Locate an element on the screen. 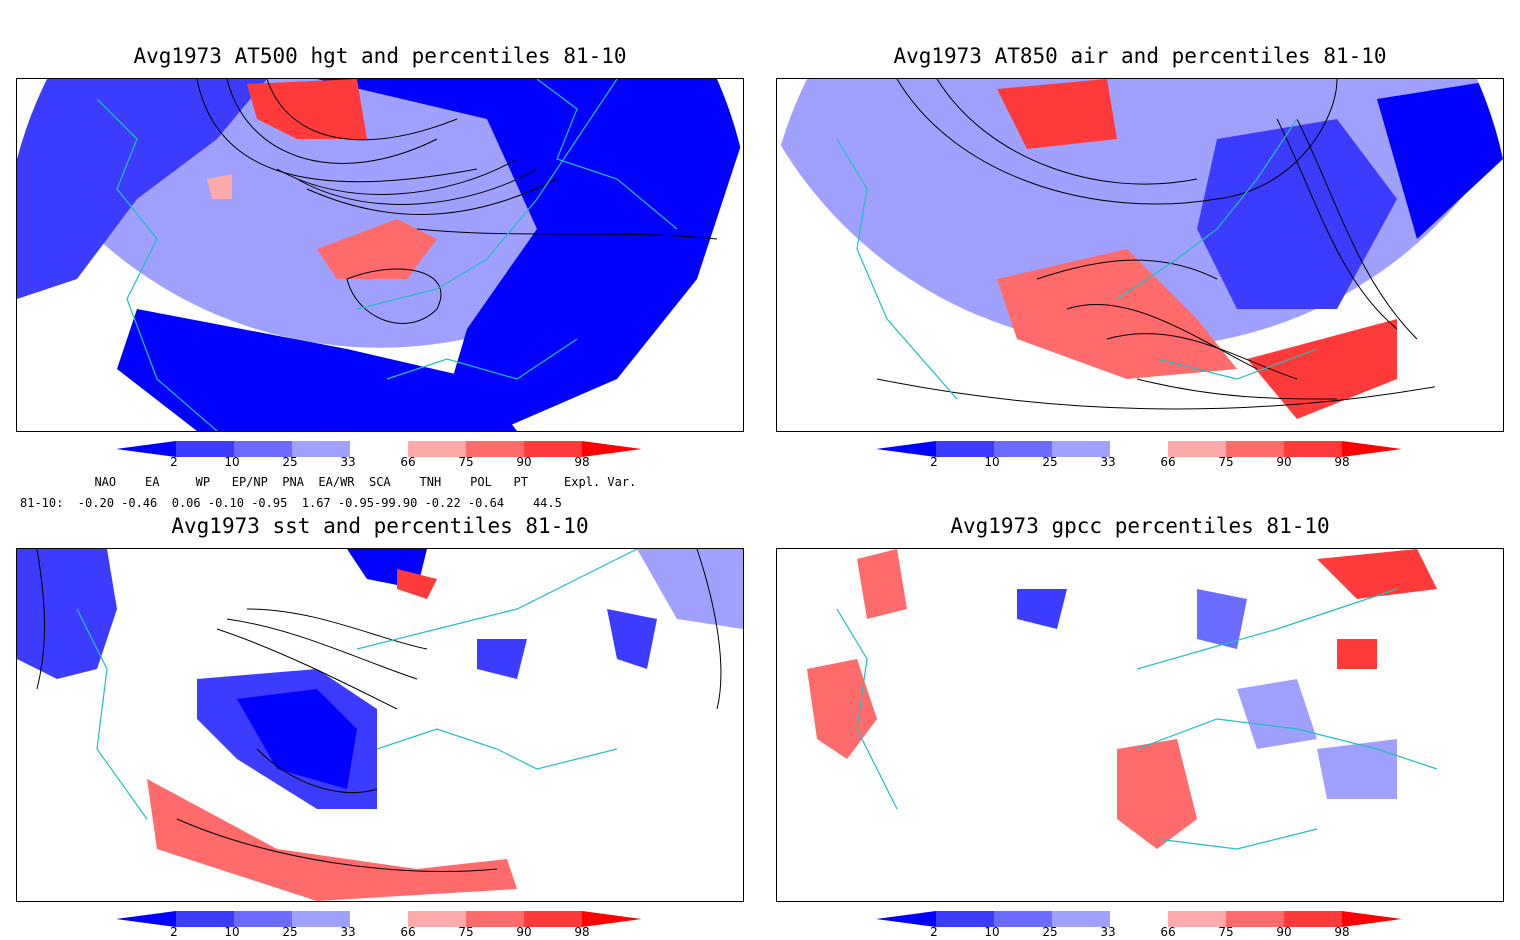  colorbar-top-right is located at coordinates (1139, 449).